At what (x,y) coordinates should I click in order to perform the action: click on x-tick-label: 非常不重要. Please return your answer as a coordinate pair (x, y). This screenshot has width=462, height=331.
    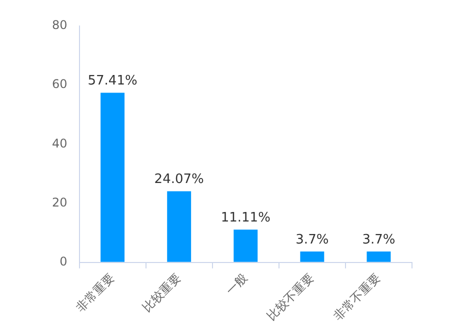
    Looking at the image, I should click on (357, 297).